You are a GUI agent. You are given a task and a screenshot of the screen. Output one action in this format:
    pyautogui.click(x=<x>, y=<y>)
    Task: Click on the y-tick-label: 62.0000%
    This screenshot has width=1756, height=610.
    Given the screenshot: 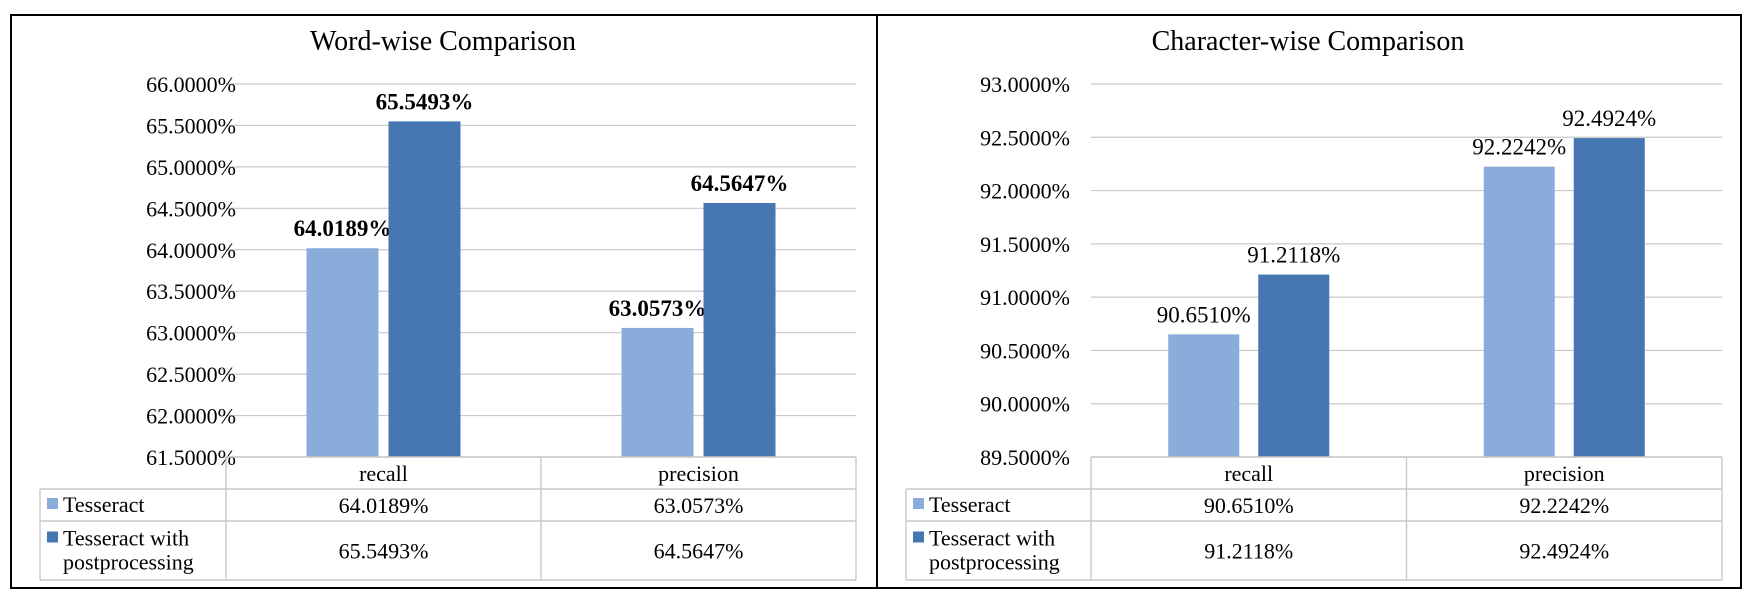 What is the action you would take?
    pyautogui.click(x=191, y=416)
    